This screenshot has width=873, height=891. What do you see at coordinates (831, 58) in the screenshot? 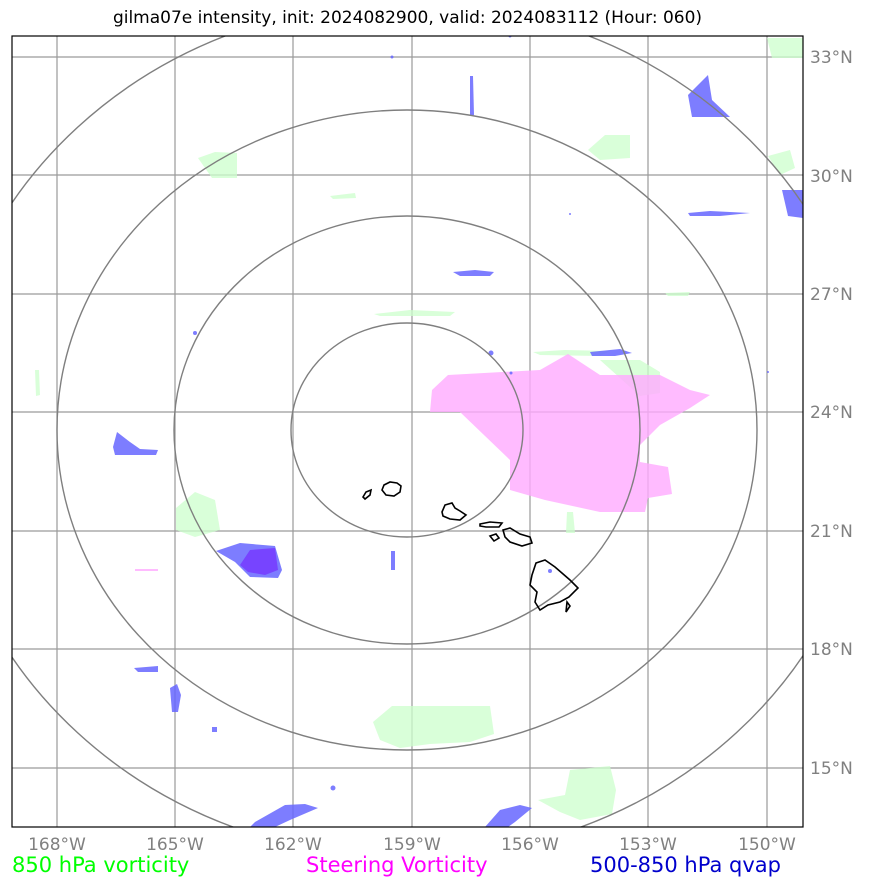
I see `lat-label: 33°N` at bounding box center [831, 58].